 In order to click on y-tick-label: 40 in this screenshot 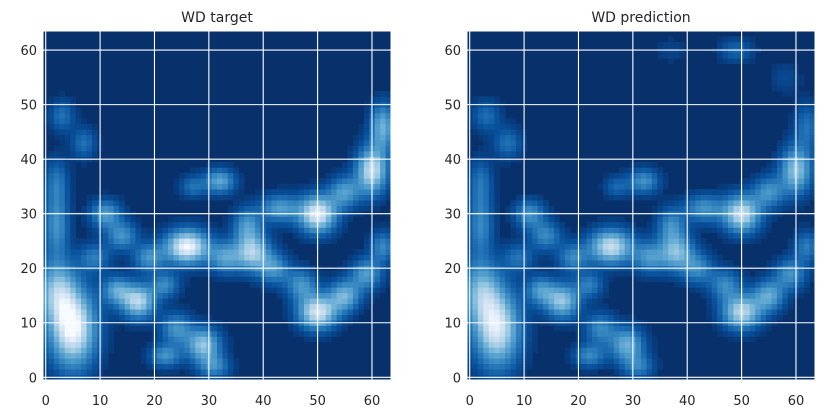, I will do `click(28, 160)`.